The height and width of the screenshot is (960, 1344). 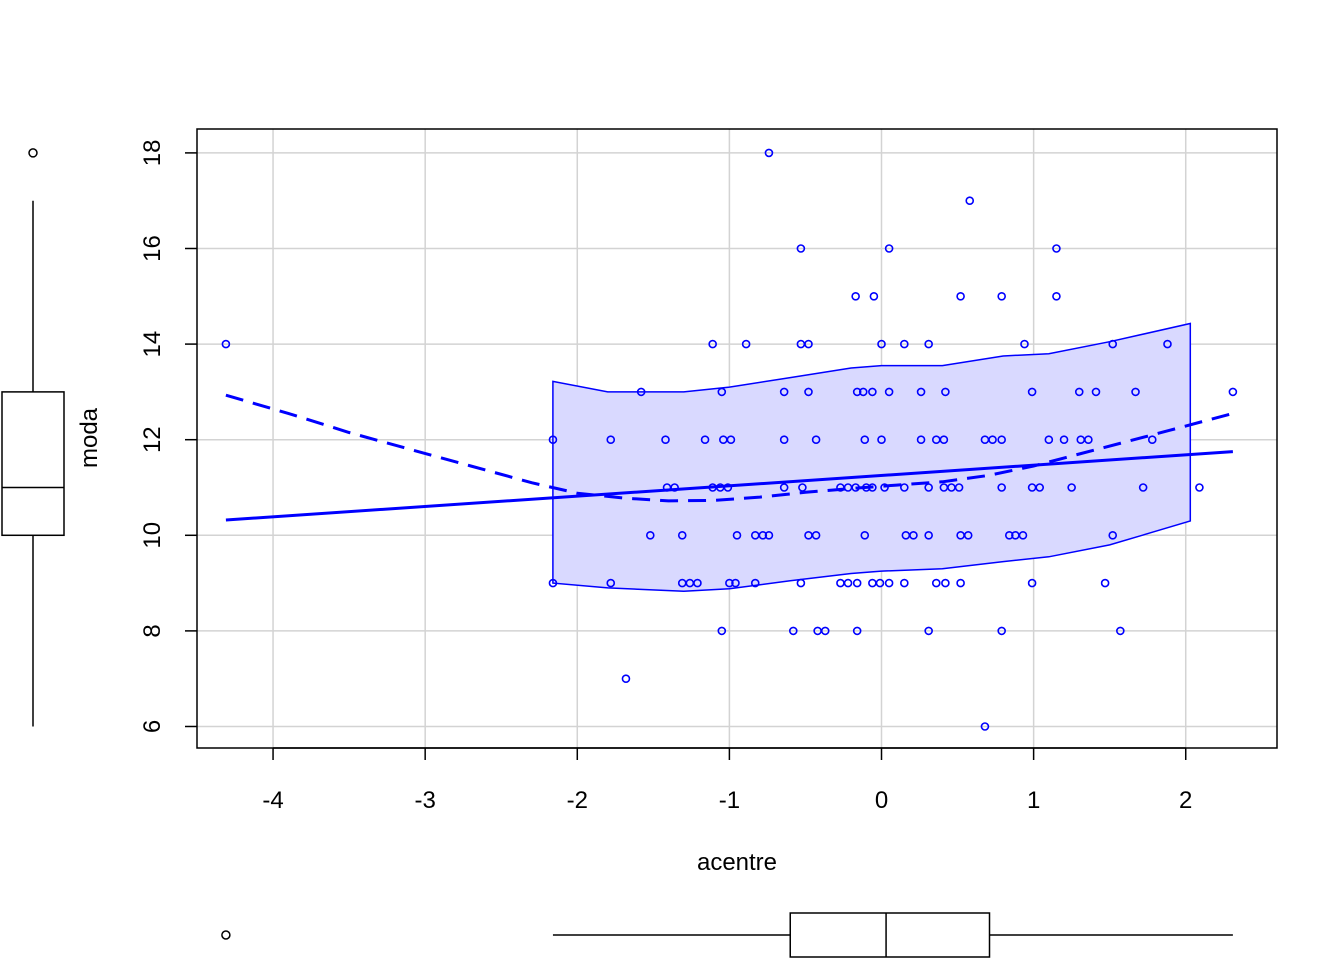 I want to click on y-box, so click(x=33, y=464).